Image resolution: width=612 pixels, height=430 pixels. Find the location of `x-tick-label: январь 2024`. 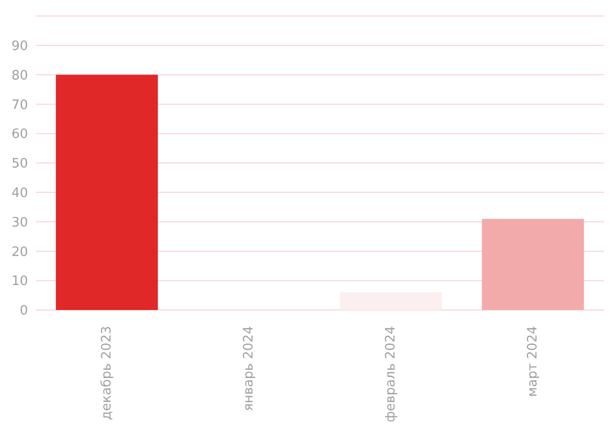

x-tick-label: январь 2024 is located at coordinates (249, 369).